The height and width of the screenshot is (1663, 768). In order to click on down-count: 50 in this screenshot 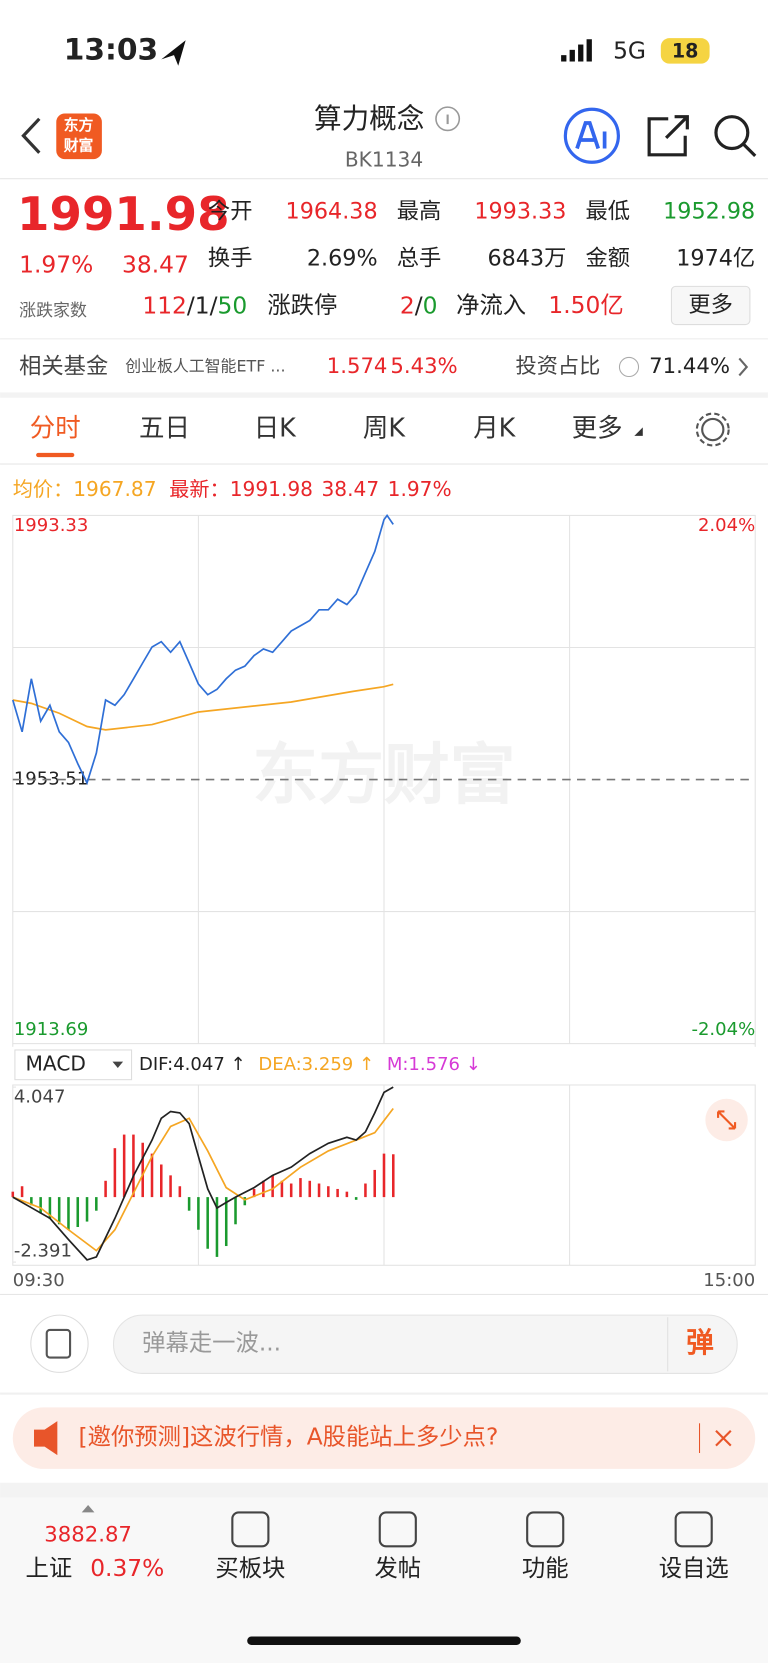, I will do `click(232, 305)`.